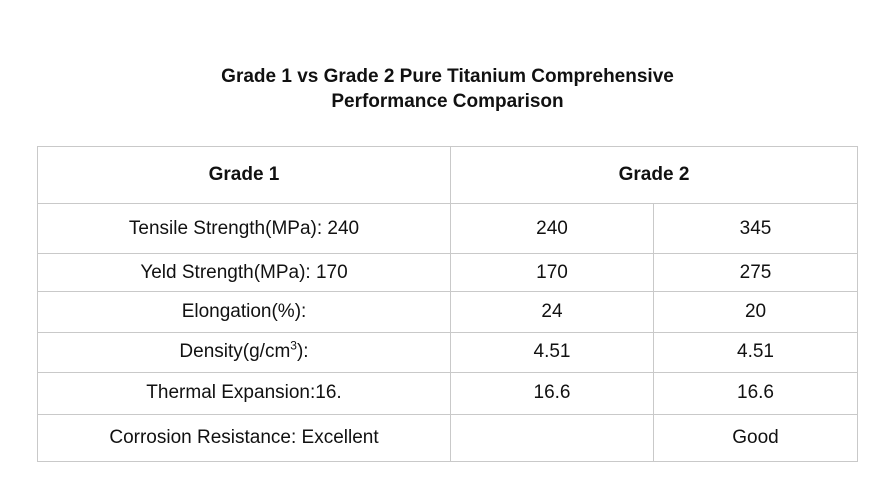 Image resolution: width=895 pixels, height=500 pixels. Describe the element at coordinates (552, 312) in the screenshot. I see `row-value-1: 24` at that location.